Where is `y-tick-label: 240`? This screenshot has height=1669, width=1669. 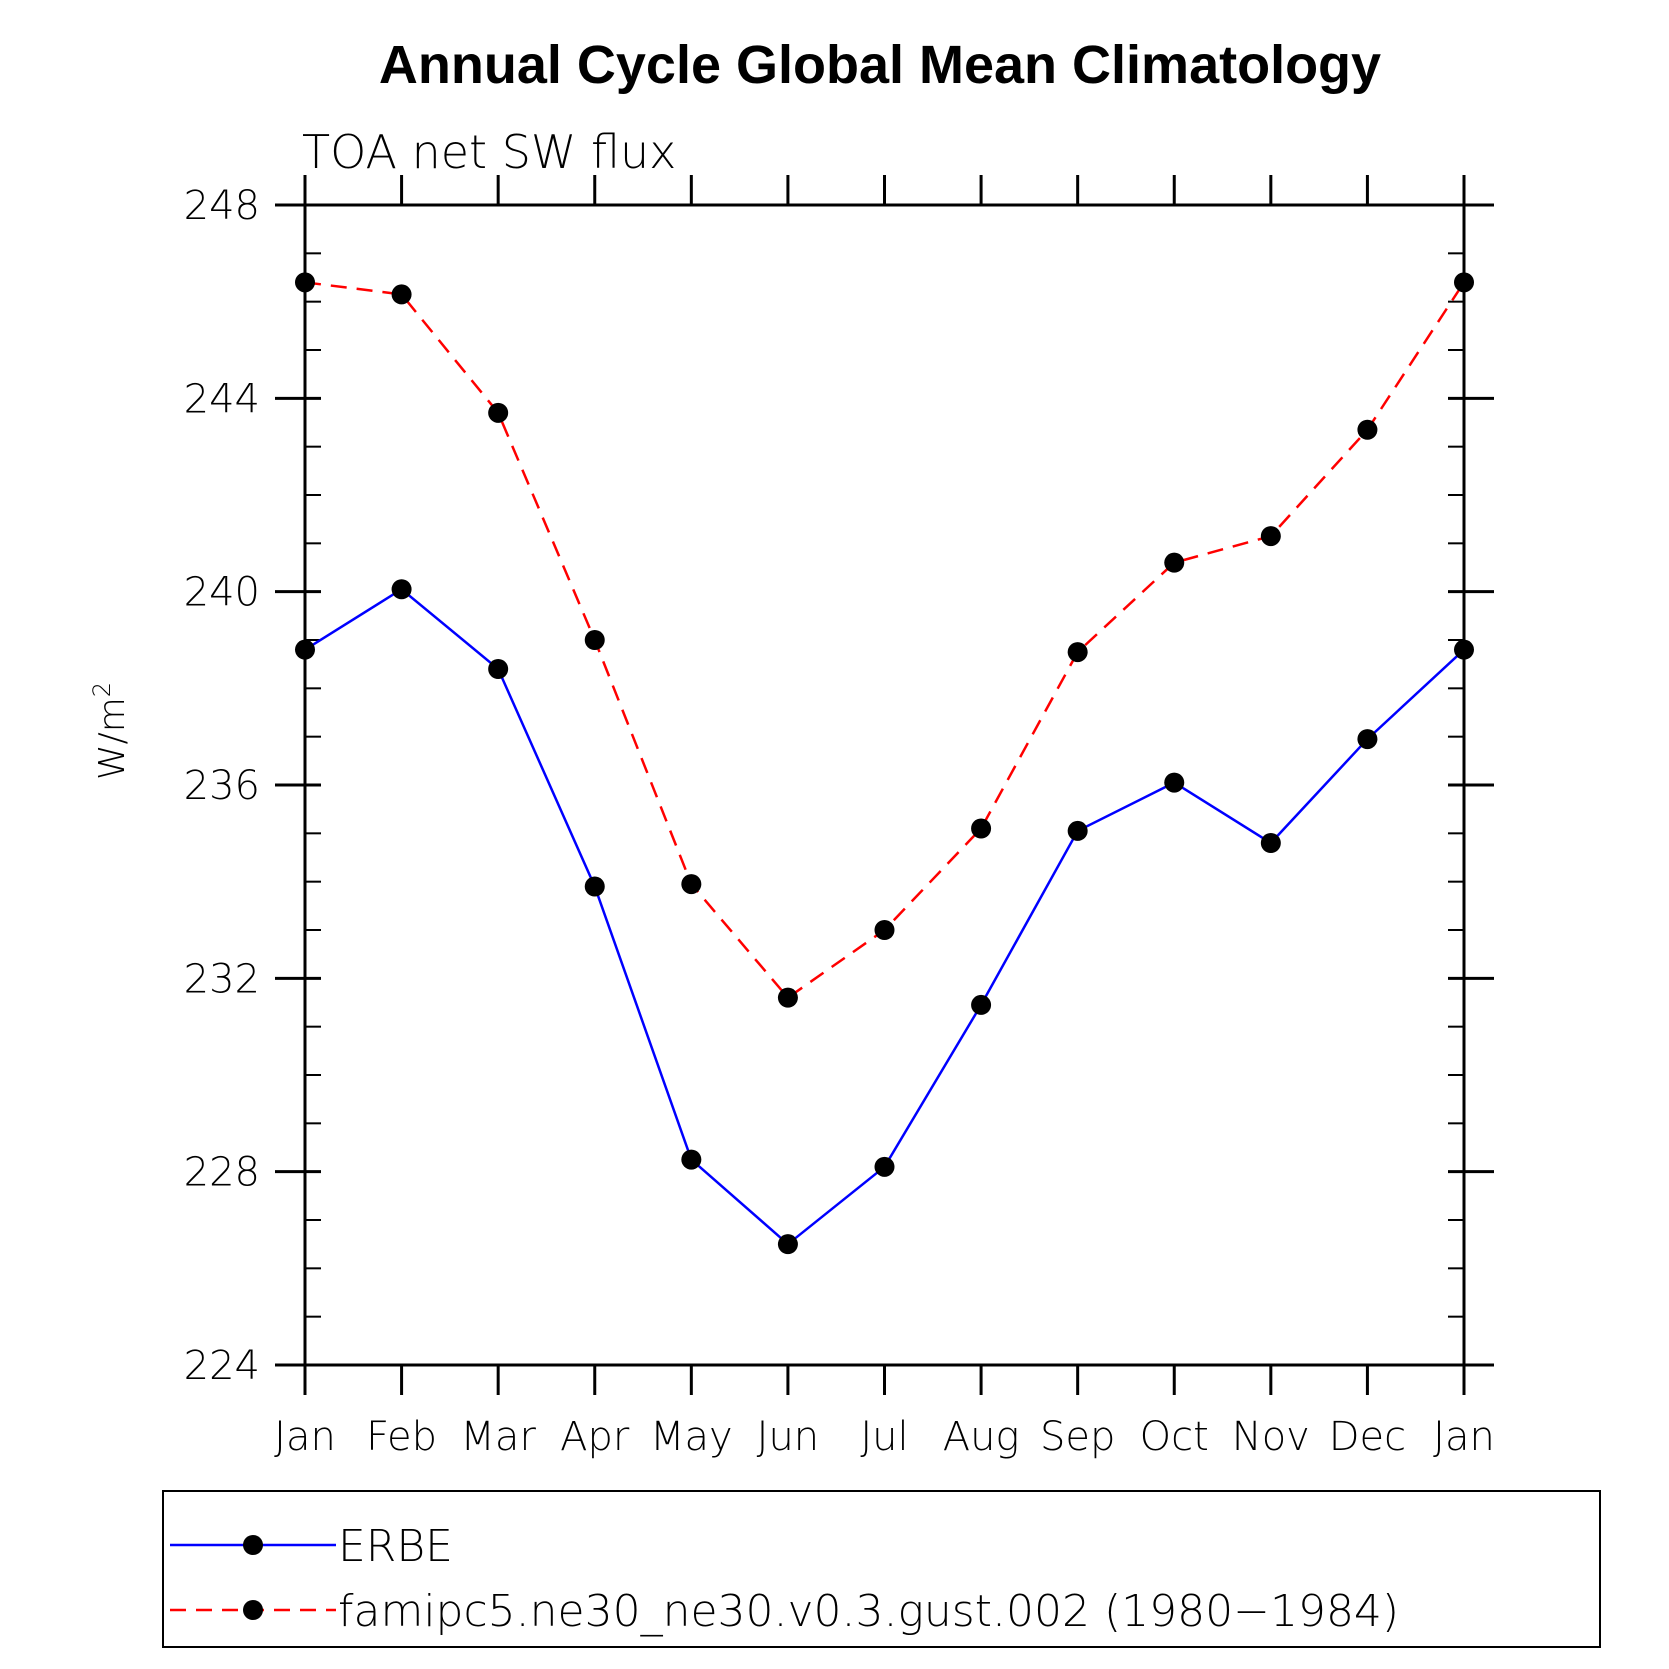
y-tick-label: 240 is located at coordinates (222, 593).